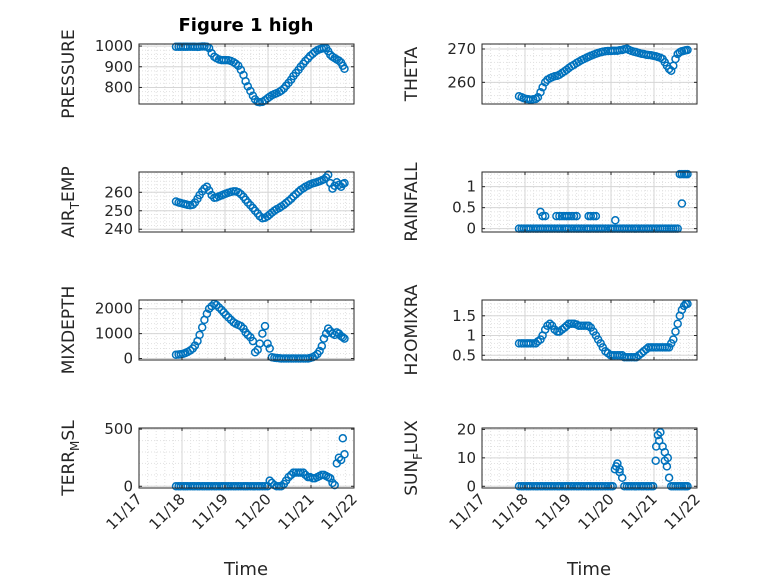  I want to click on terr-msl-minor-grid, so click(246, 458).